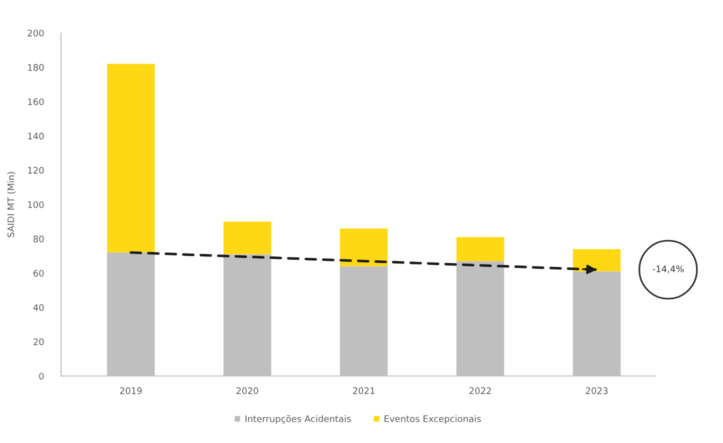  What do you see at coordinates (247, 390) in the screenshot?
I see `x-tick-label: 2020` at bounding box center [247, 390].